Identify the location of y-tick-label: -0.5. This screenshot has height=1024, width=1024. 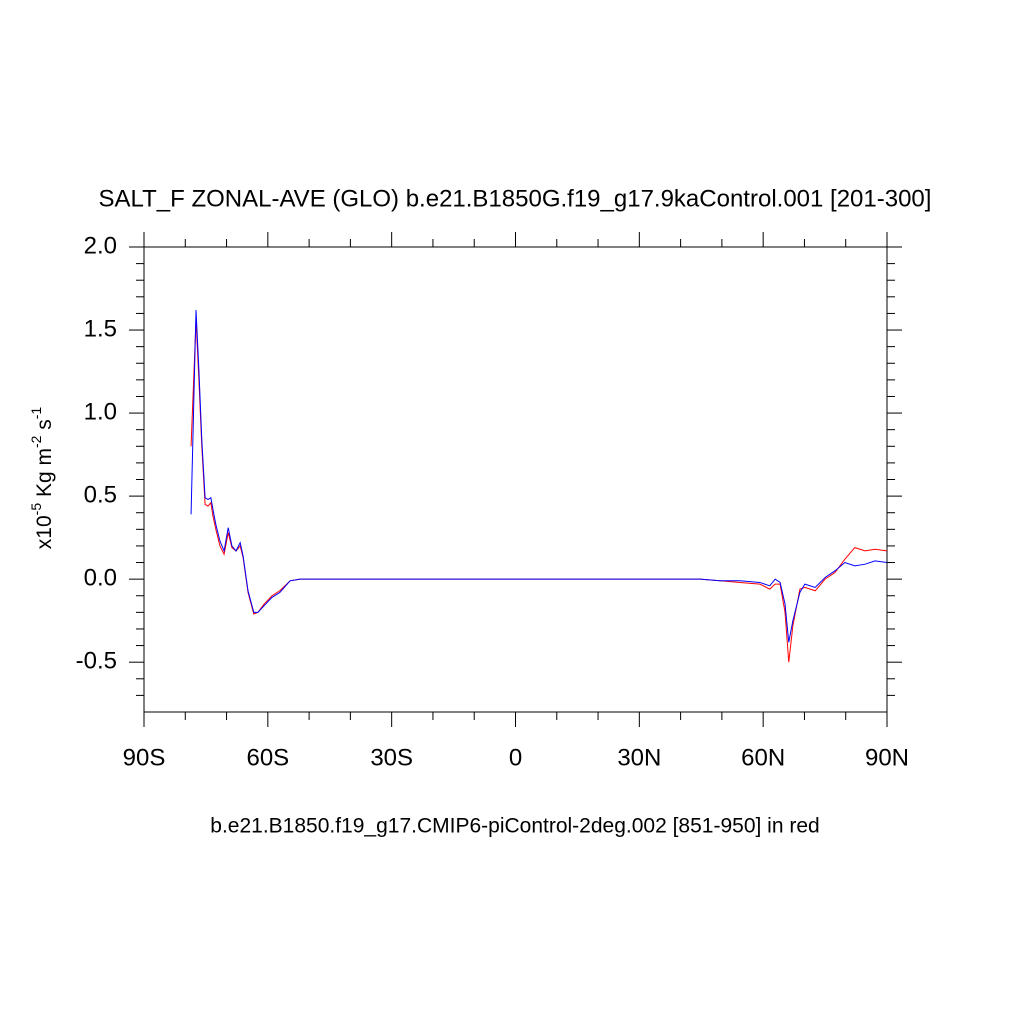
(96, 661).